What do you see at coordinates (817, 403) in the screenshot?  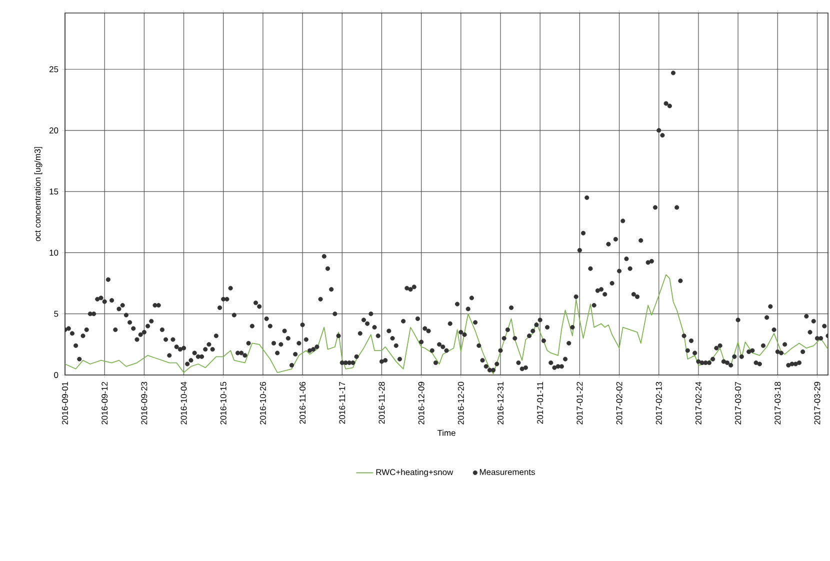 I see `x-tick-label: 2017-03-29` at bounding box center [817, 403].